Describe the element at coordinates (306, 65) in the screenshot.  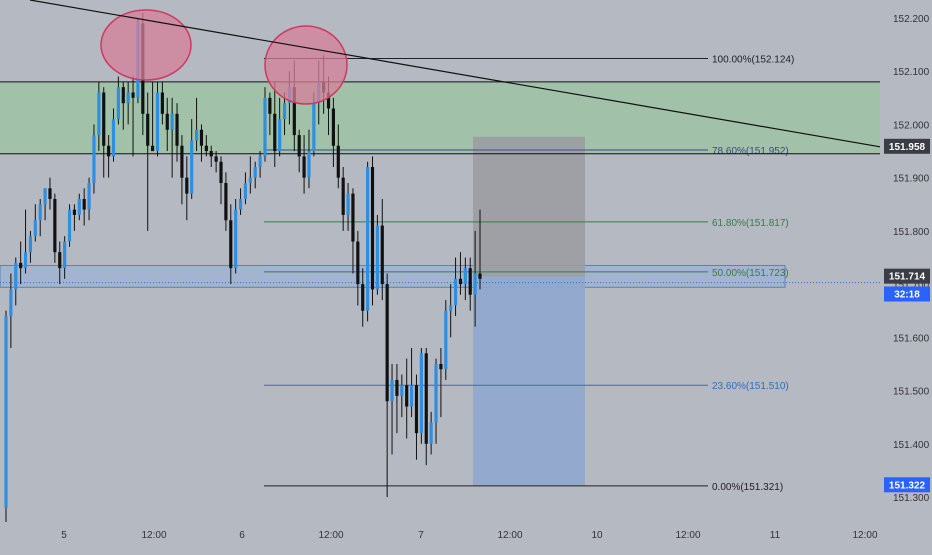
I see `highlight-circle` at that location.